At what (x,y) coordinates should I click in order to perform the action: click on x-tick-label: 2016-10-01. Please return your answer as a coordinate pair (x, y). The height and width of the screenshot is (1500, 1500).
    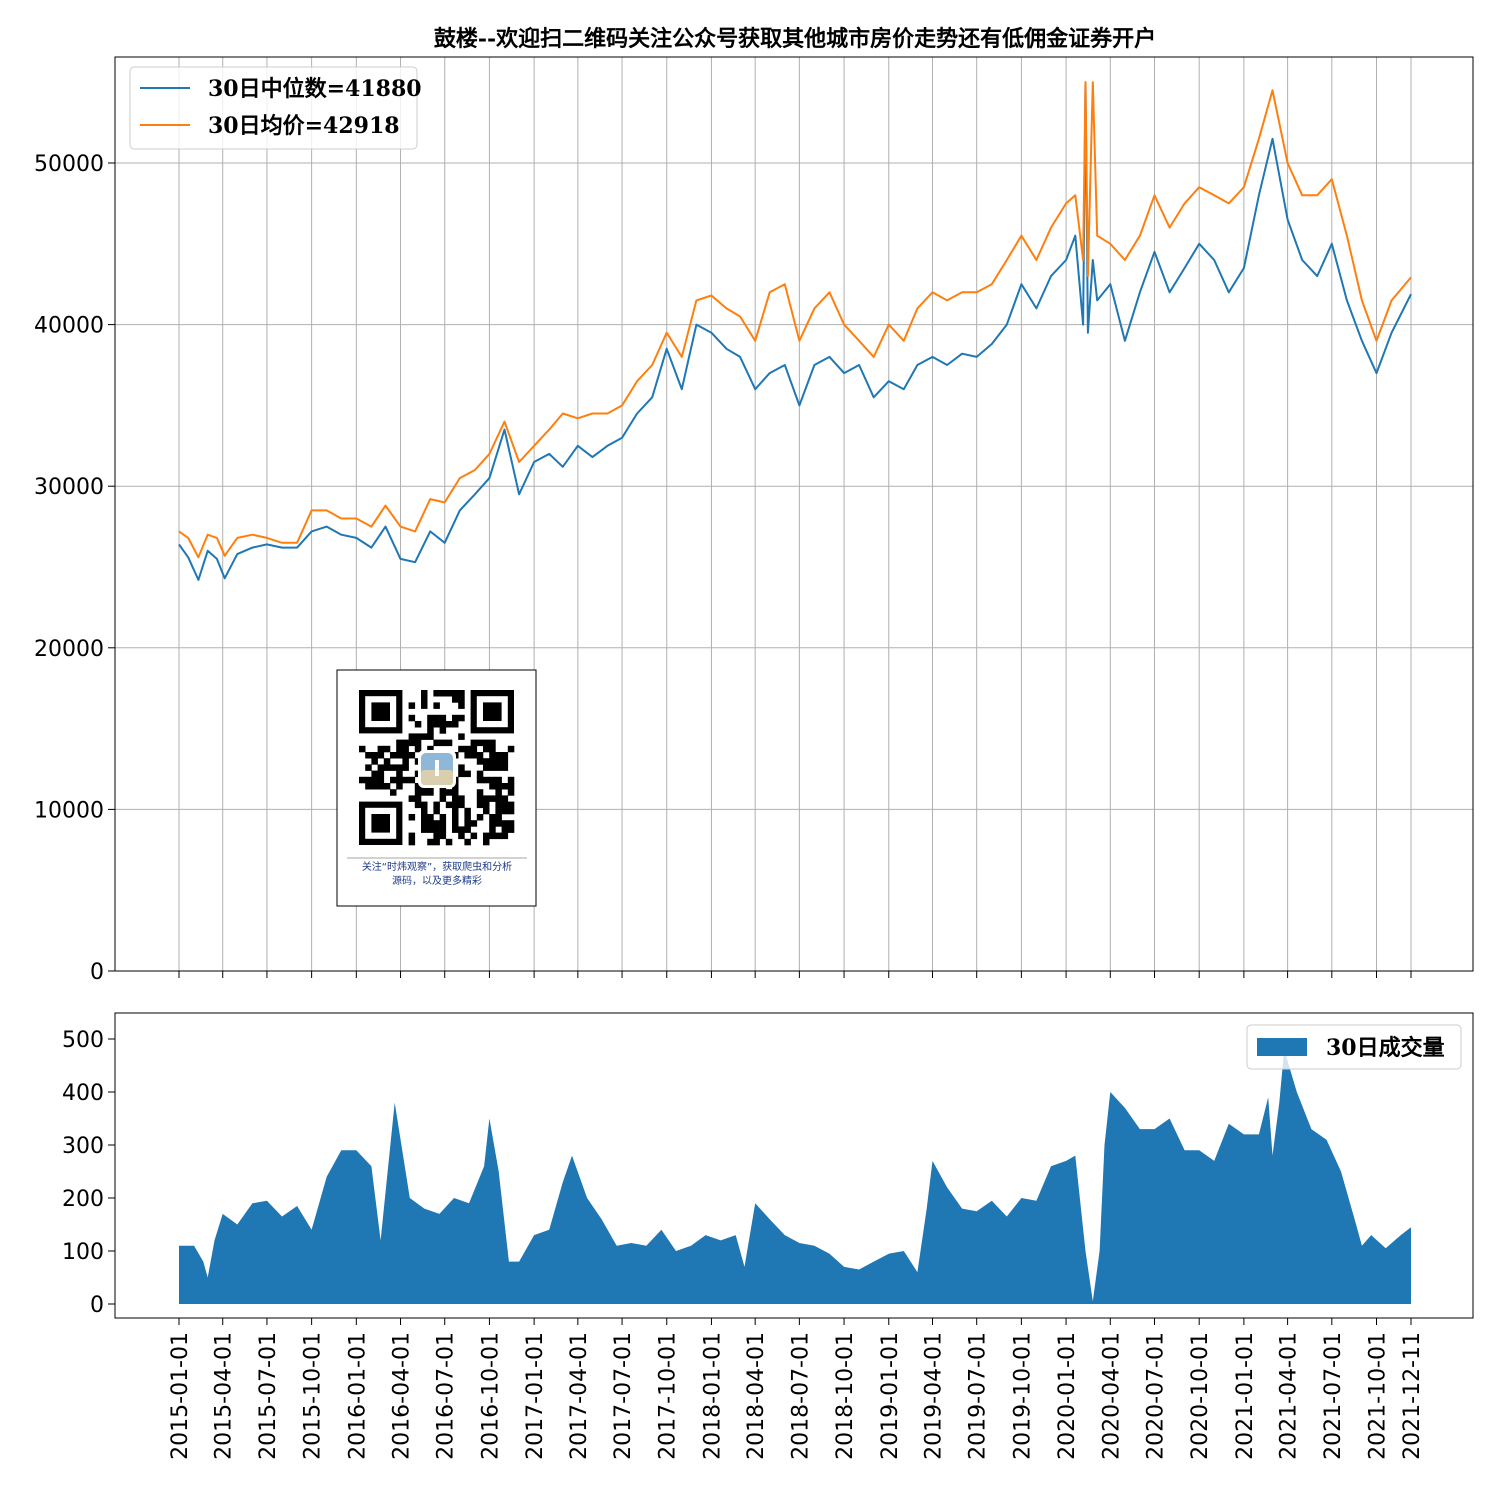
    Looking at the image, I should click on (490, 1396).